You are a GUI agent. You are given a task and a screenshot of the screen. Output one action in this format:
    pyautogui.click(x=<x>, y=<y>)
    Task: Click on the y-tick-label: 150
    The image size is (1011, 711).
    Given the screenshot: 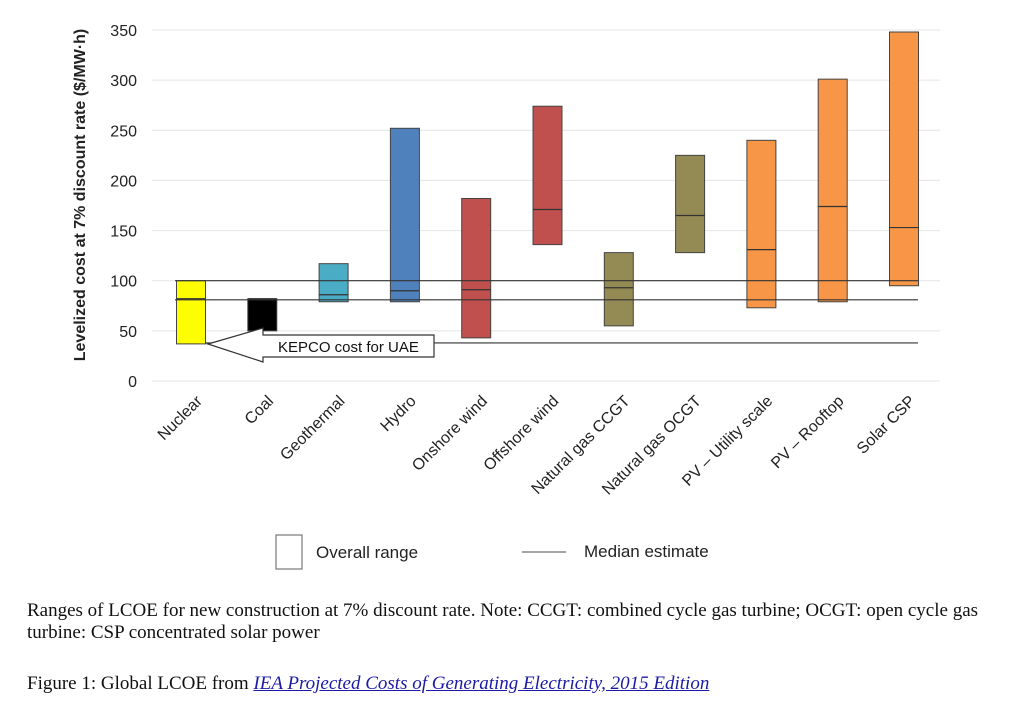 What is the action you would take?
    pyautogui.click(x=123, y=232)
    